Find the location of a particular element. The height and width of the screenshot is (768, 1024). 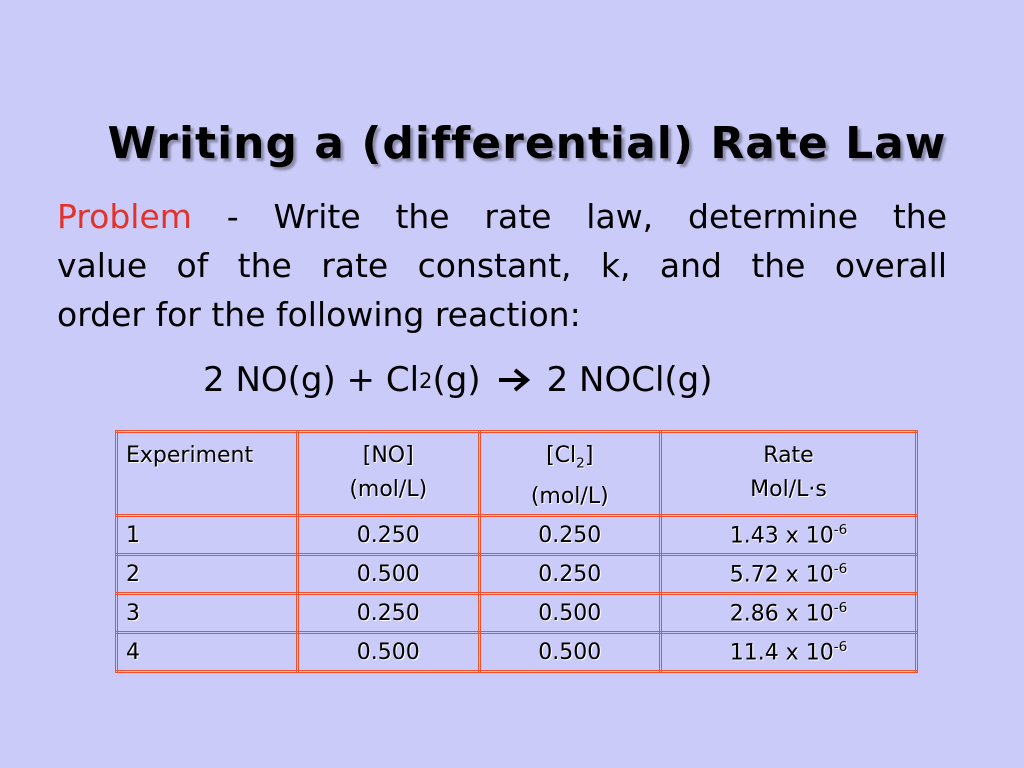

problem-line-text: - Write the rate law, determine the is located at coordinates (569, 216).